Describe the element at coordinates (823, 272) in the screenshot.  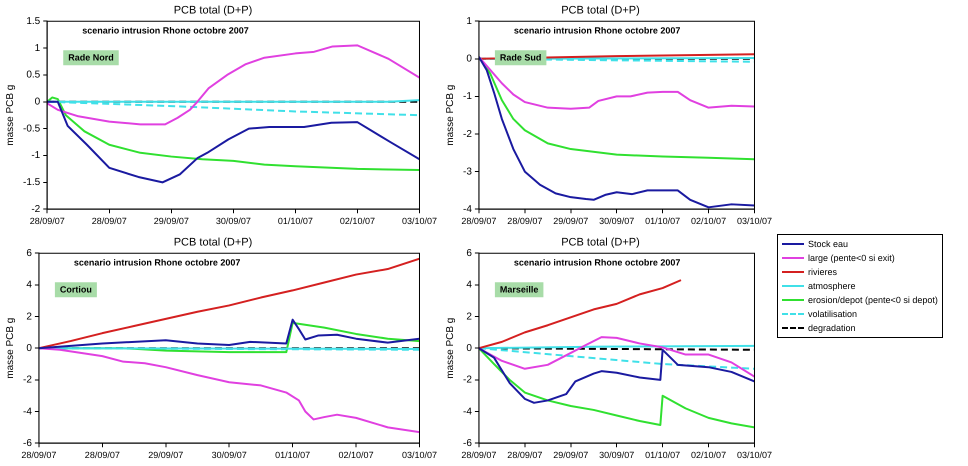
I see `legend-label: rivieres` at that location.